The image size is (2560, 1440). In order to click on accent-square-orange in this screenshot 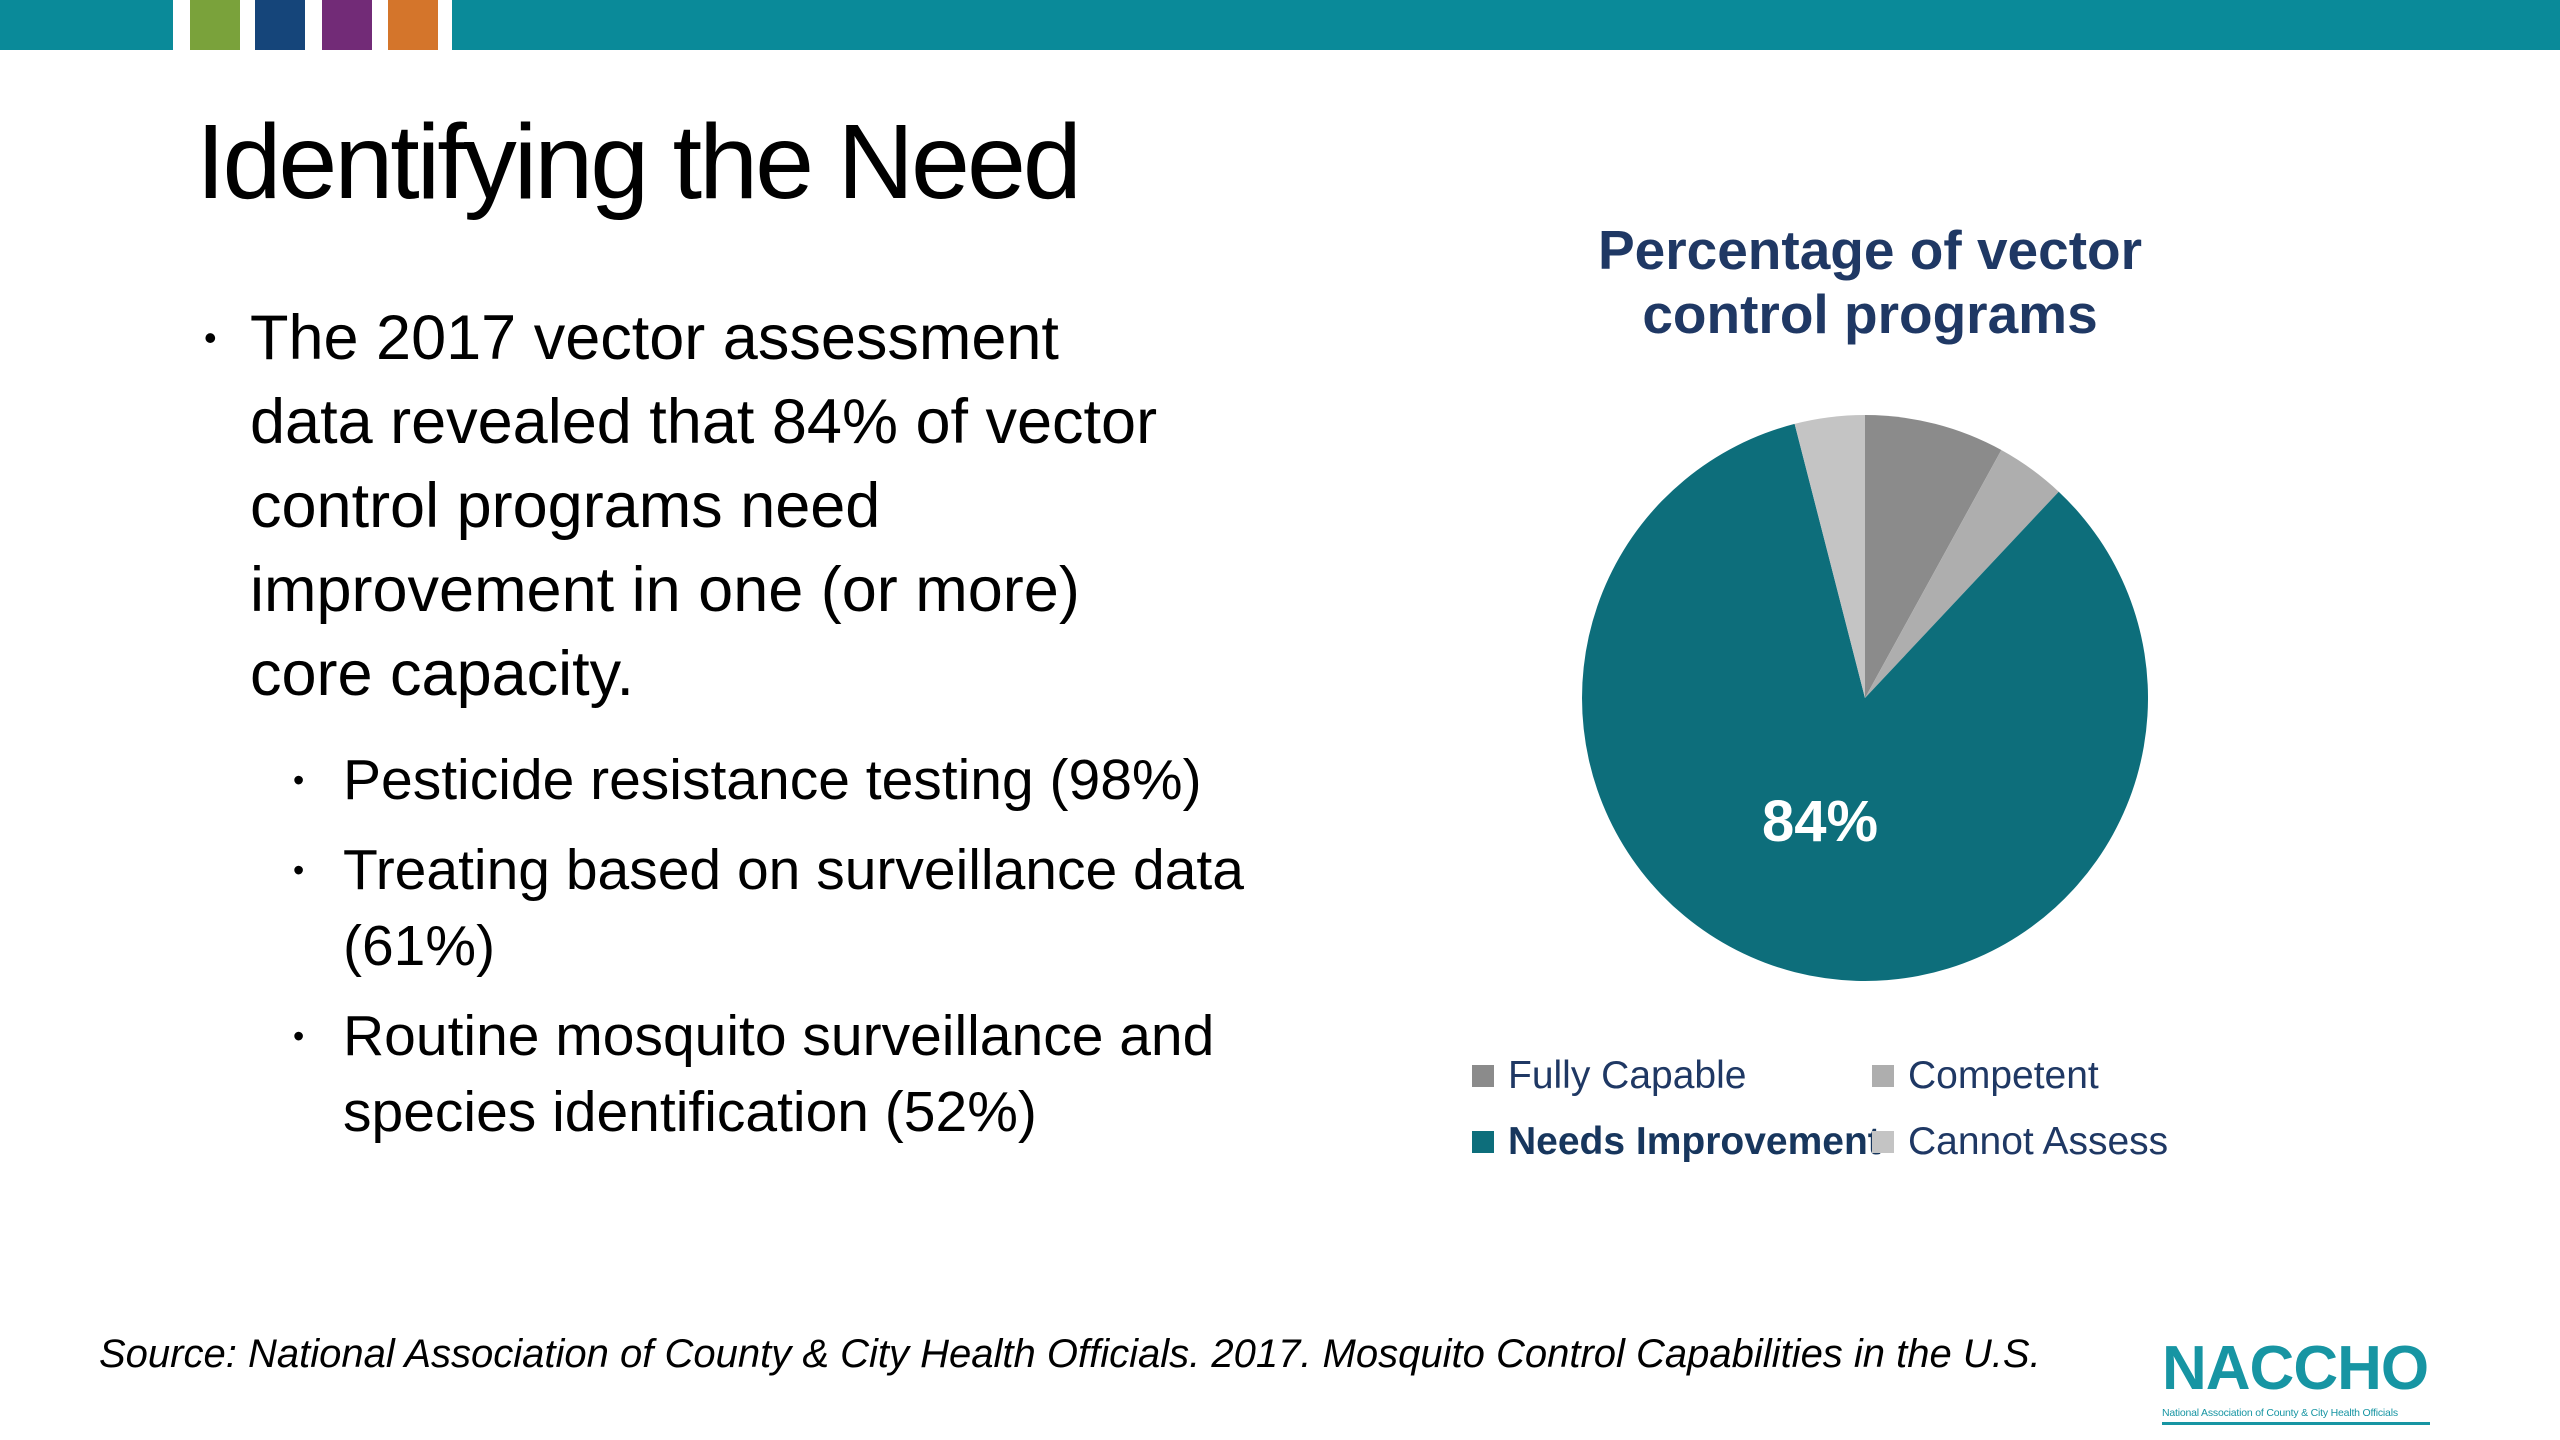, I will do `click(413, 25)`.